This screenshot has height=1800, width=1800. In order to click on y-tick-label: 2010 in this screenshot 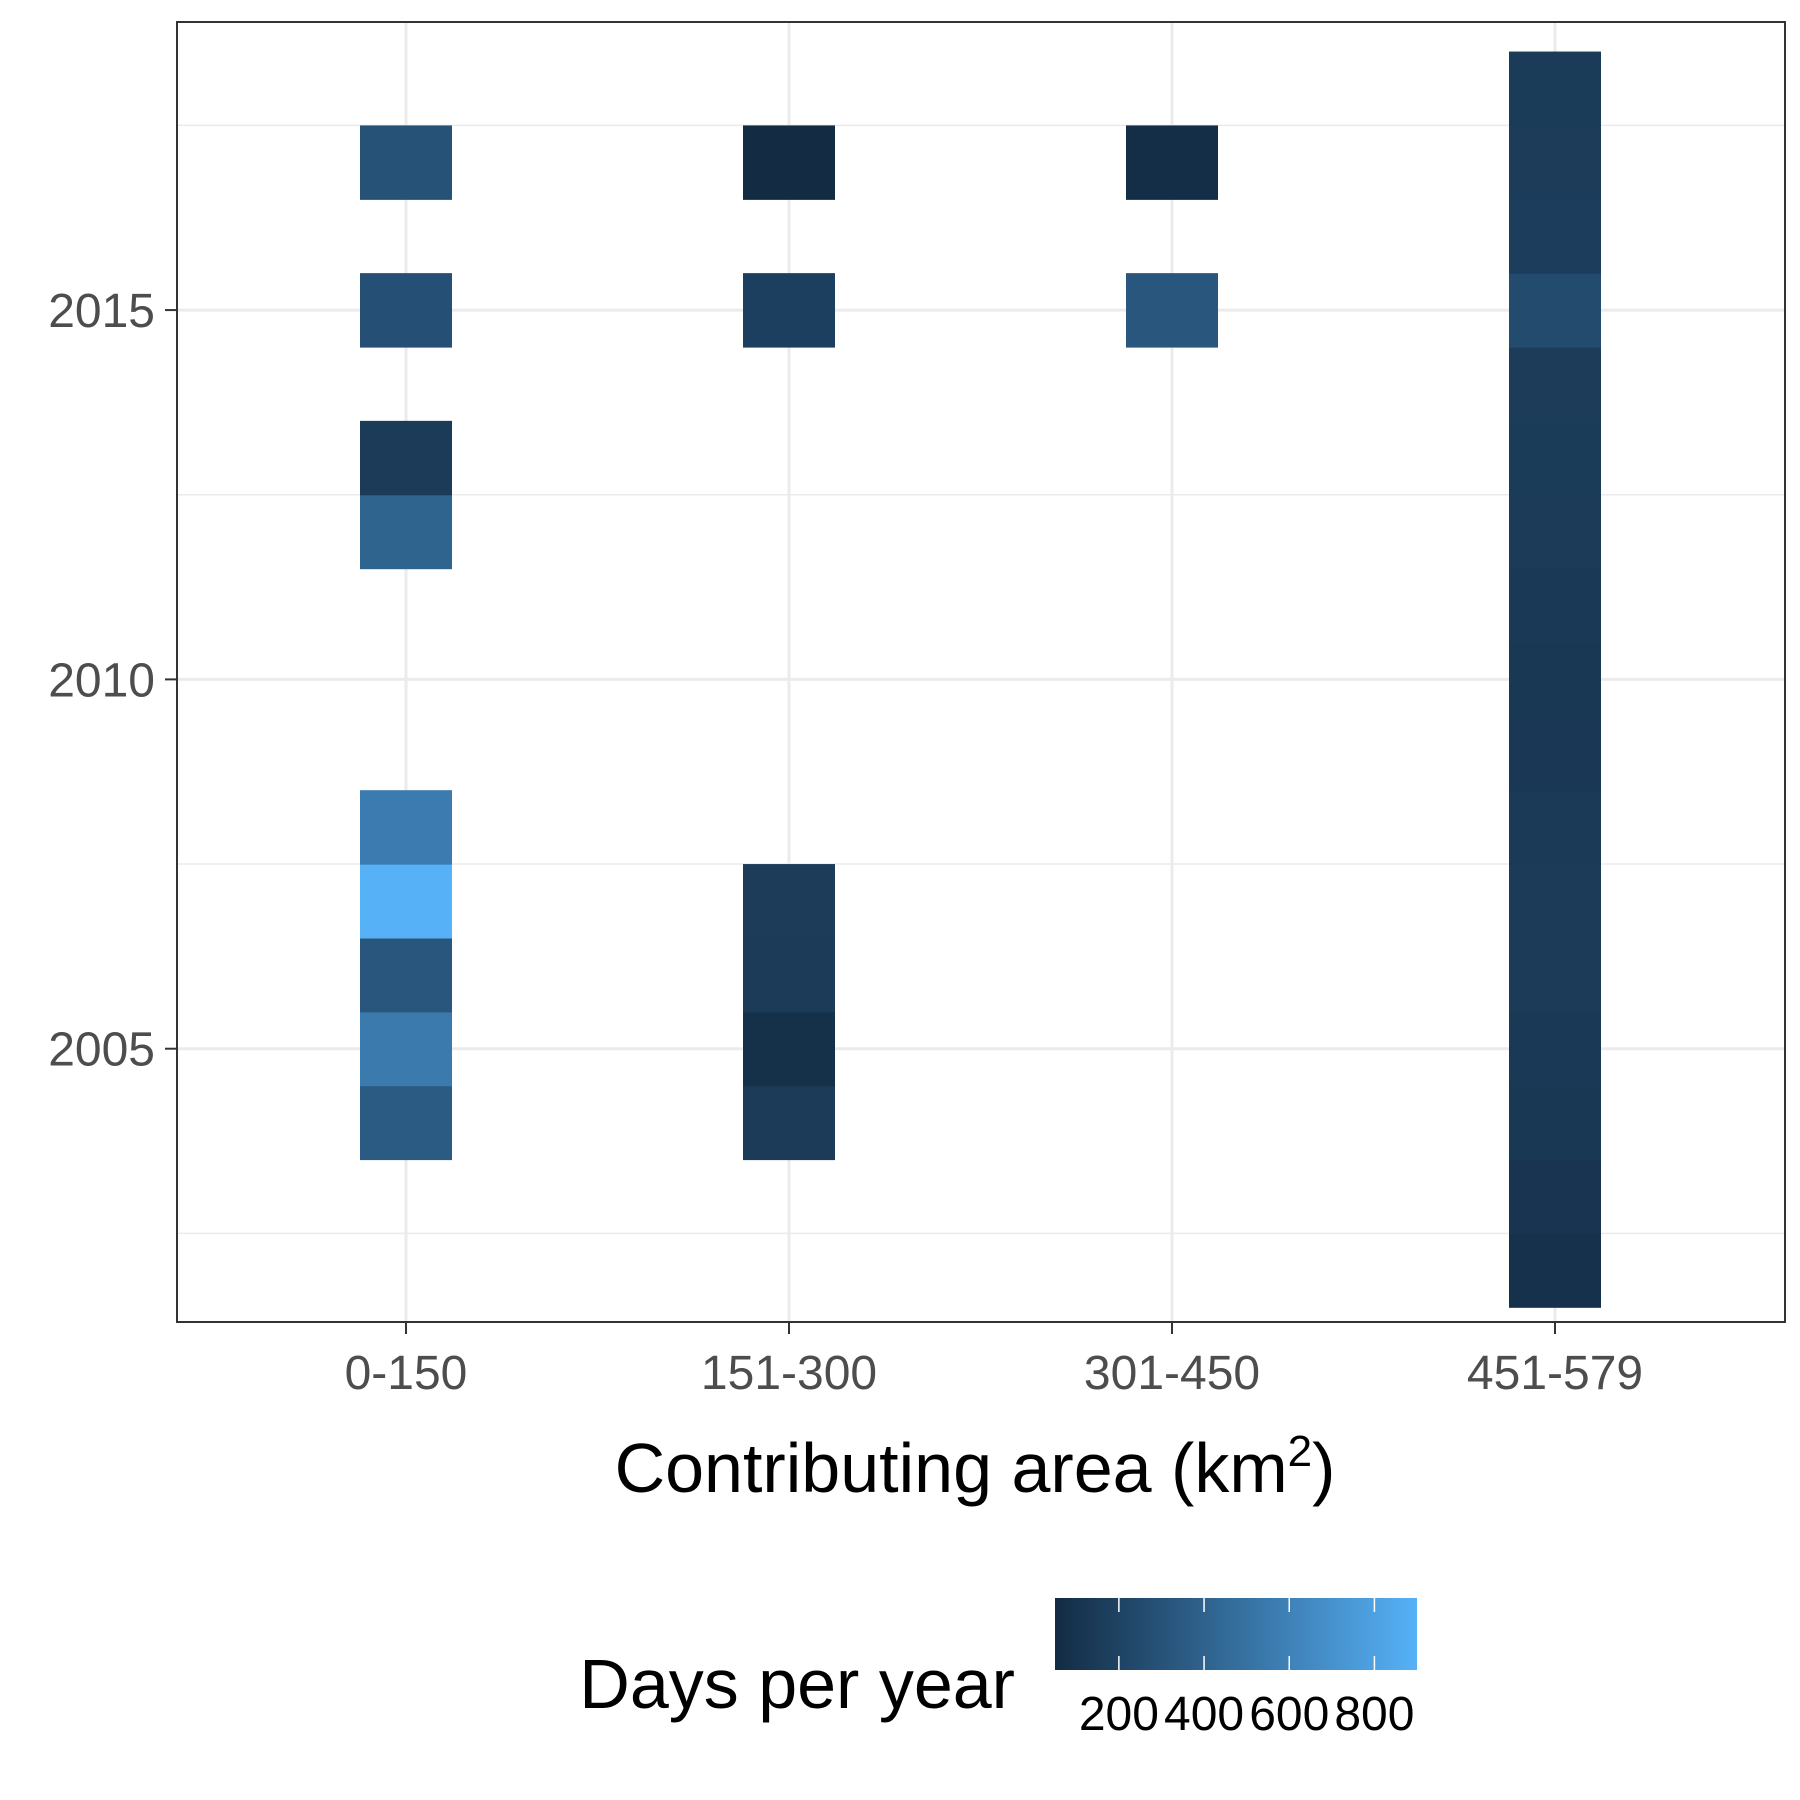, I will do `click(101, 680)`.